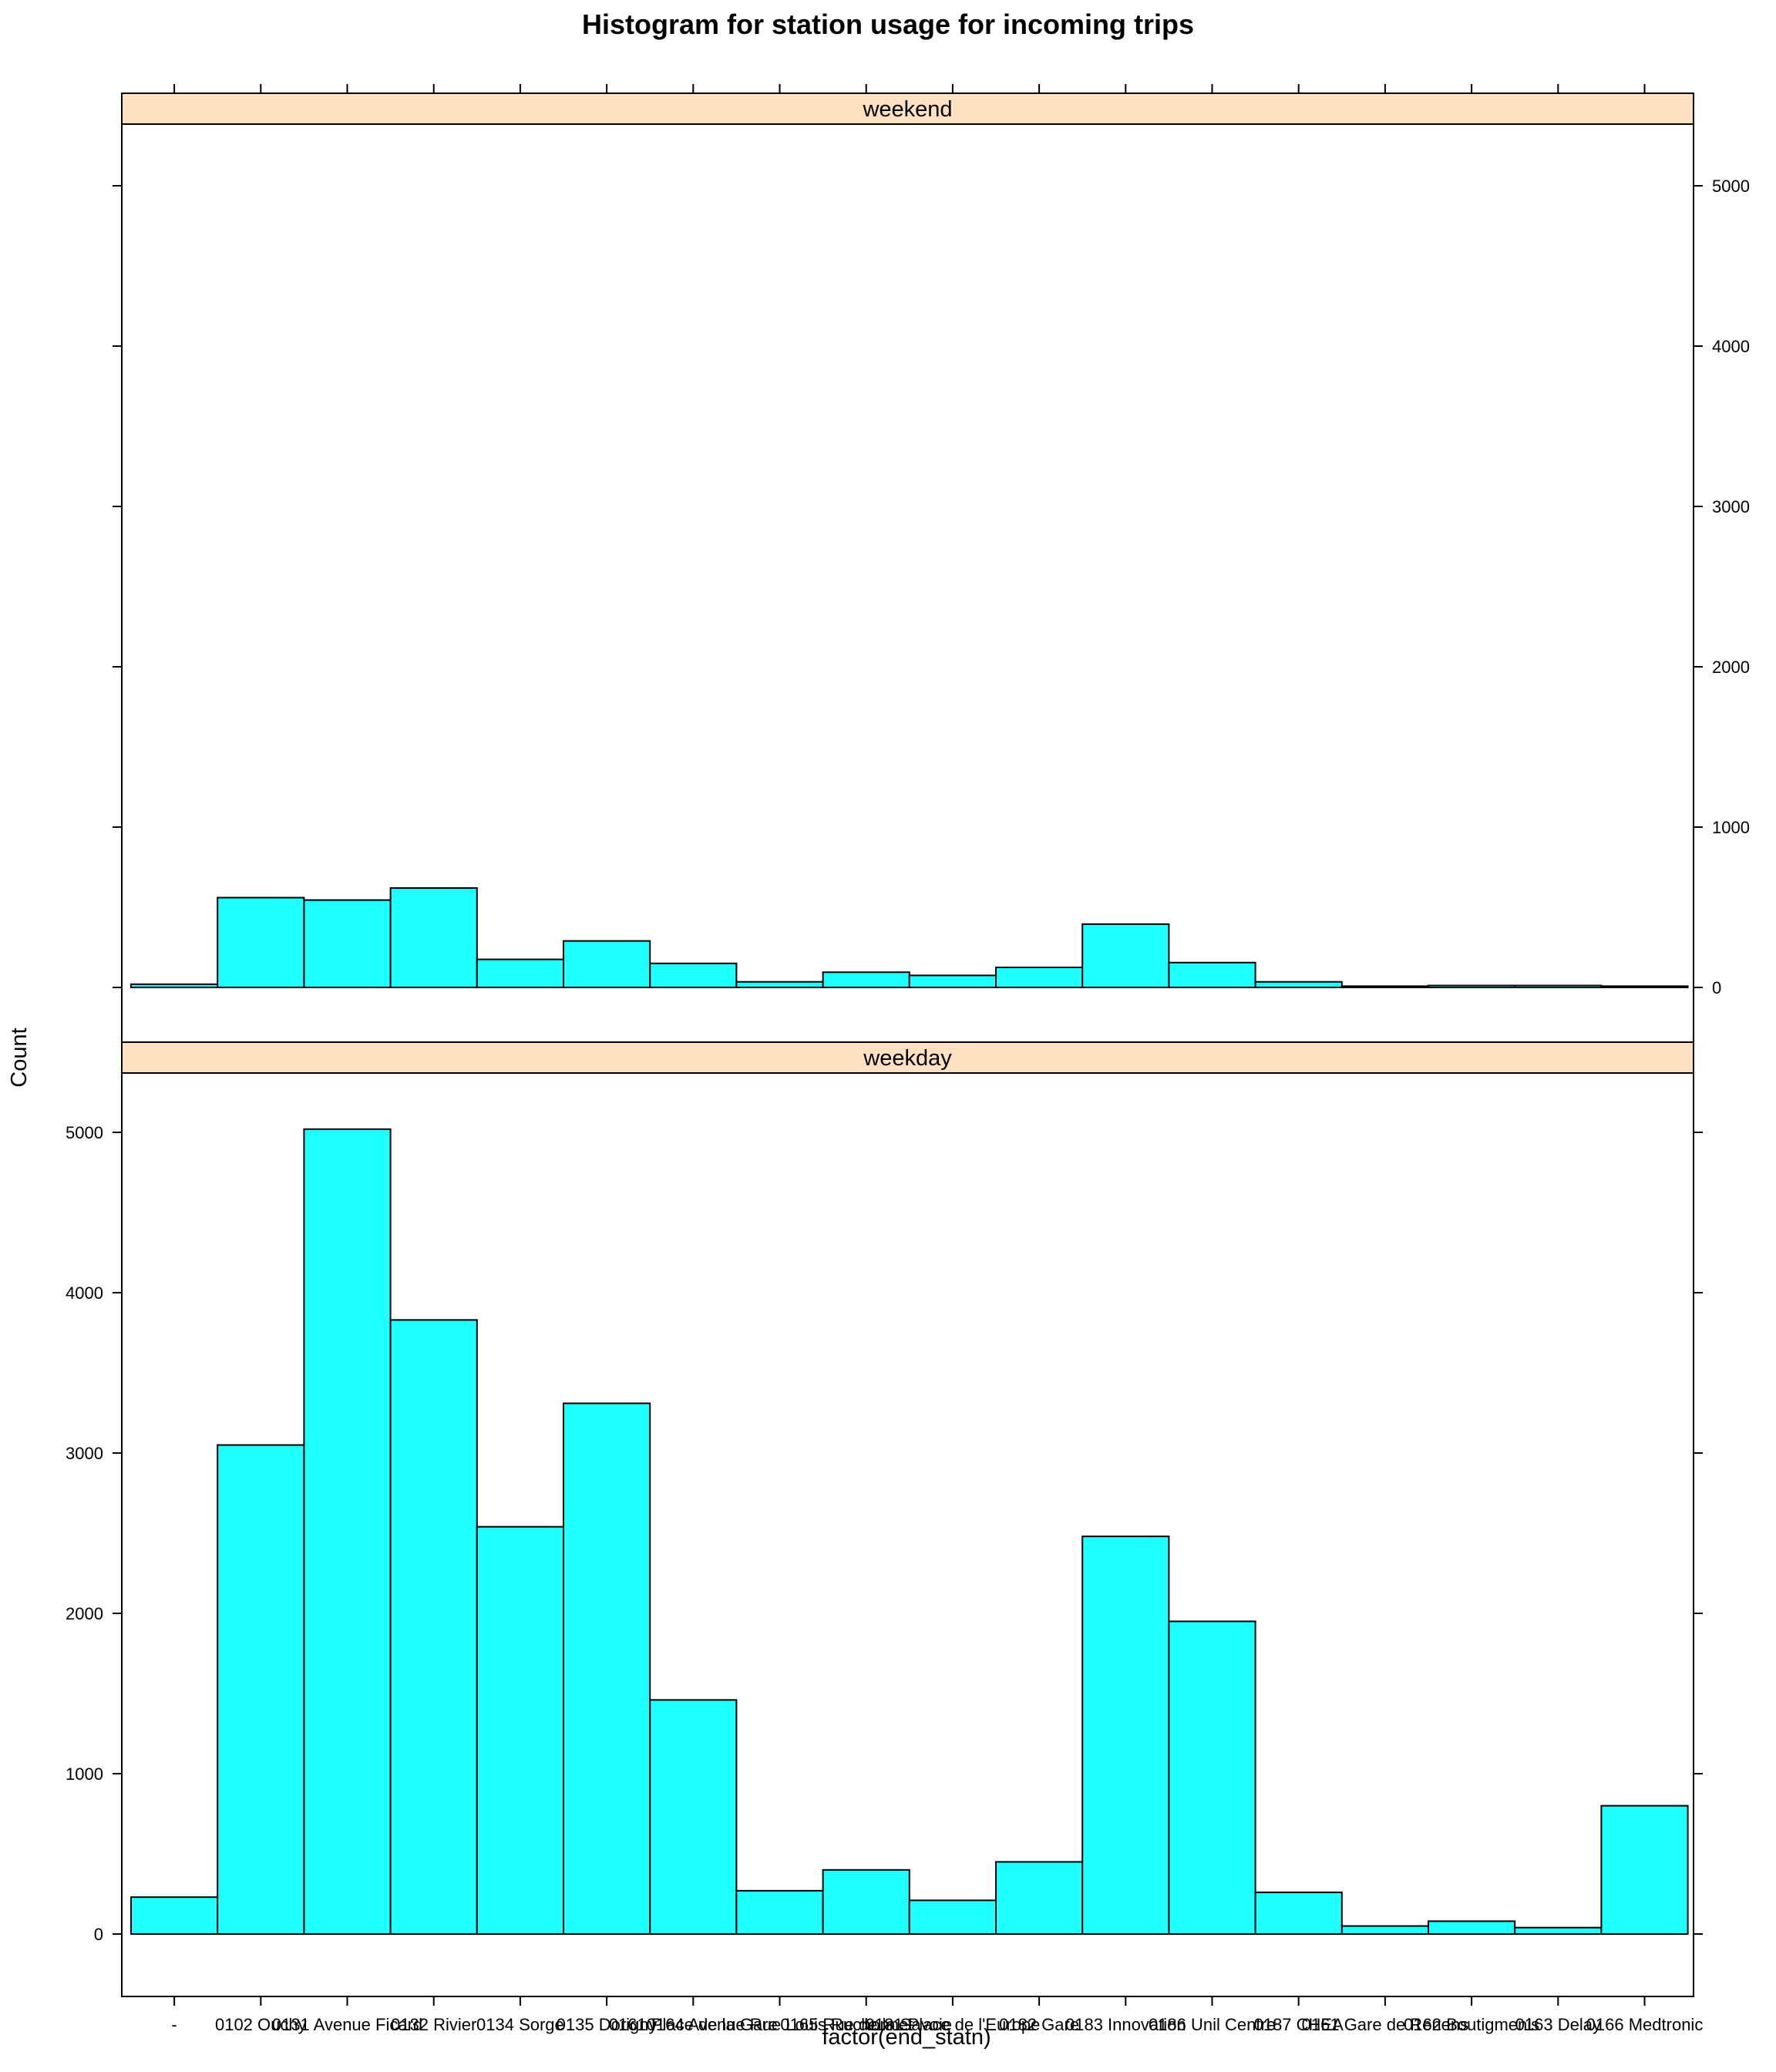 This screenshot has height=2072, width=1776. What do you see at coordinates (520, 2024) in the screenshot?
I see `x-tick-label-4: 0134 Sorge` at bounding box center [520, 2024].